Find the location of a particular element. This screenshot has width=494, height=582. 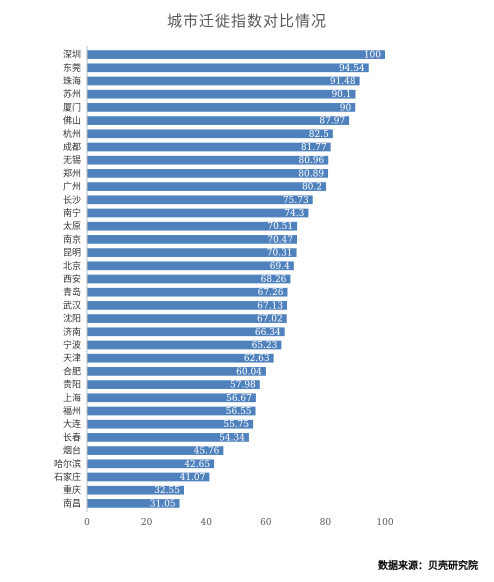

value-label: 41.07 is located at coordinates (193, 478).